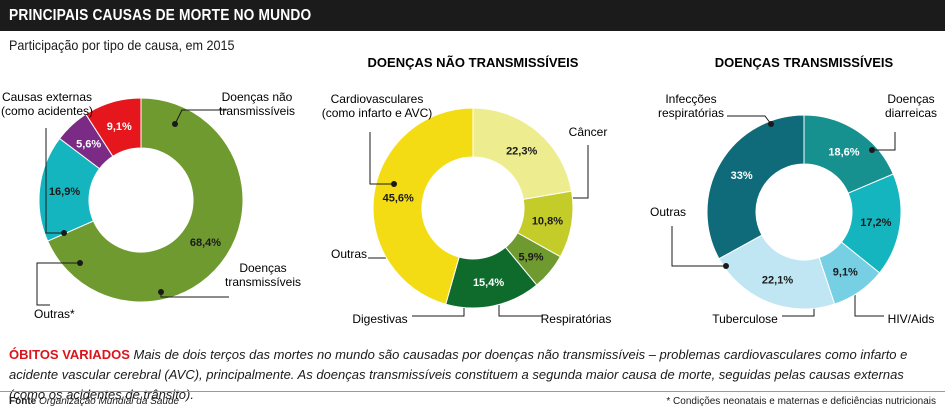 Image resolution: width=945 pixels, height=411 pixels. I want to click on slice-category-label: Doenças transmissíveis, so click(263, 275).